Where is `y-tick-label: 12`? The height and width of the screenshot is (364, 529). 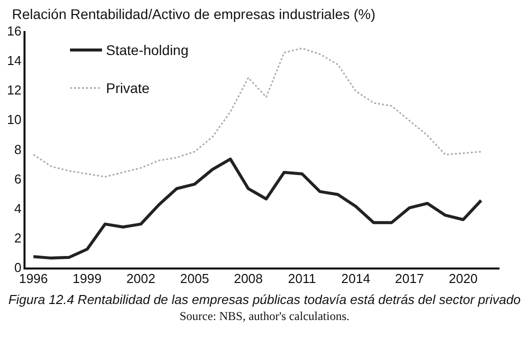 y-tick-label: 12 is located at coordinates (14, 90).